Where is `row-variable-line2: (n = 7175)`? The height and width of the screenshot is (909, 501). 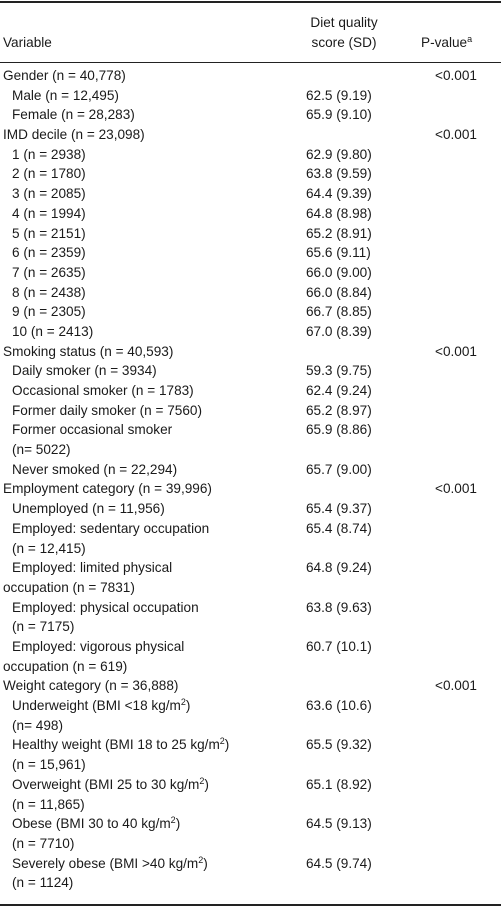 row-variable-line2: (n = 7175) is located at coordinates (43, 627).